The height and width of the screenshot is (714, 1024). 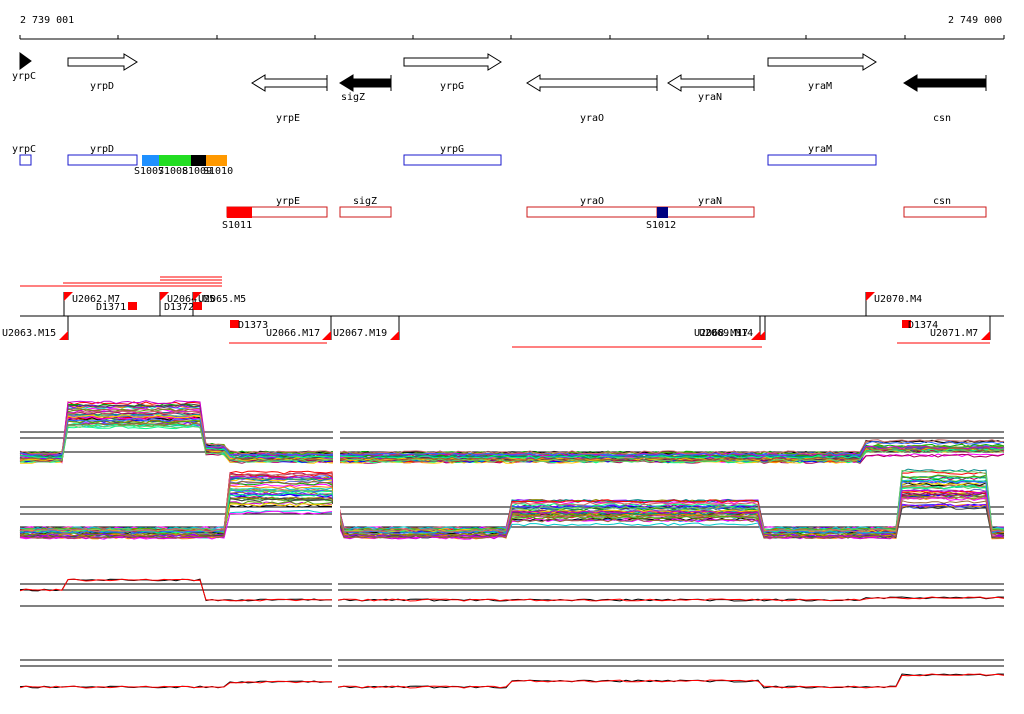 What do you see at coordinates (29, 333) in the screenshot?
I see `downshift-label: U2063.M15` at bounding box center [29, 333].